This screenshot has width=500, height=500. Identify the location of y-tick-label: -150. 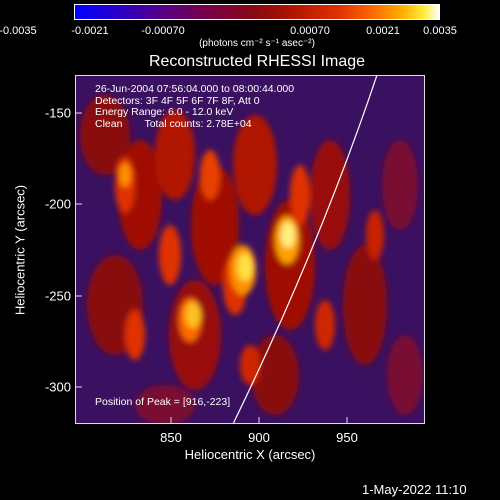
(57, 113).